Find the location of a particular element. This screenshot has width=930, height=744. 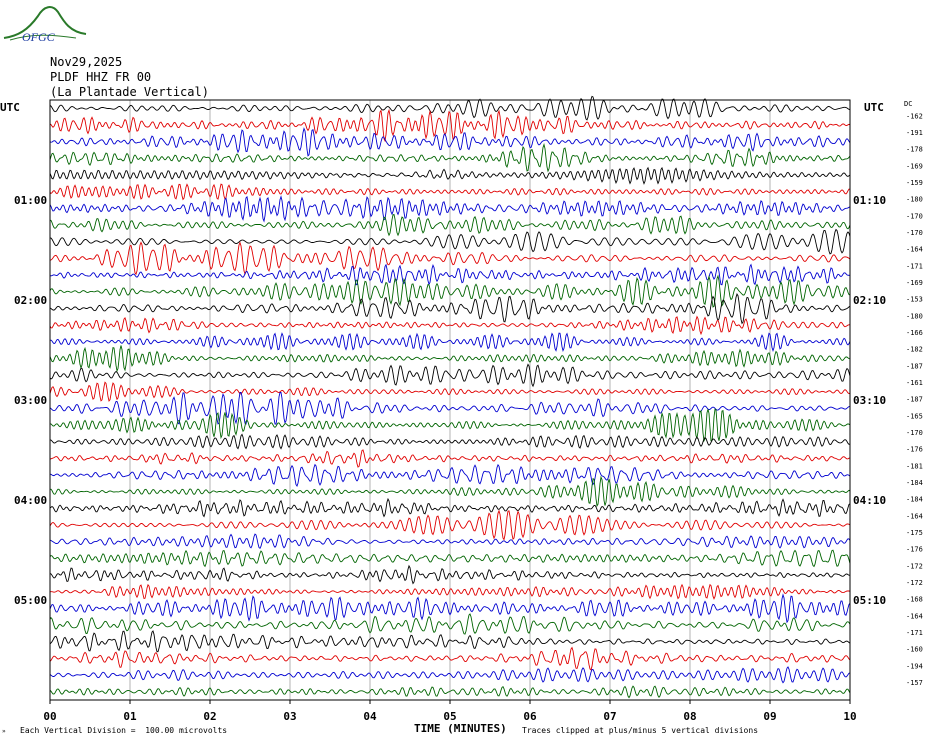

dc-offset-label: -171 is located at coordinates (914, 633).